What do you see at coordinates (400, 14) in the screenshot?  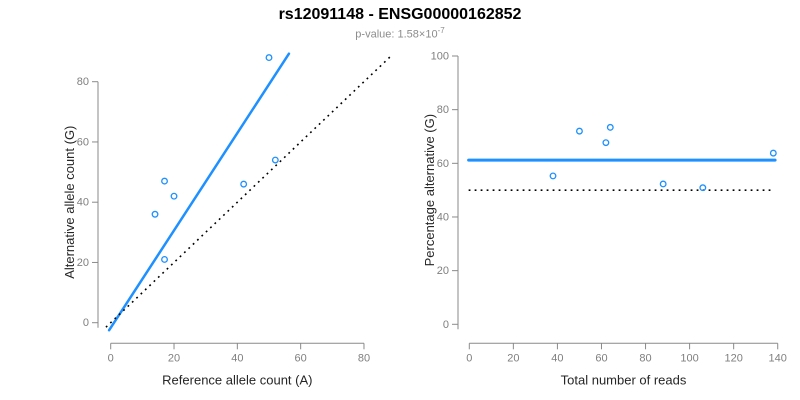 I see `page-title: rs12091148 - ENSG00000162852` at bounding box center [400, 14].